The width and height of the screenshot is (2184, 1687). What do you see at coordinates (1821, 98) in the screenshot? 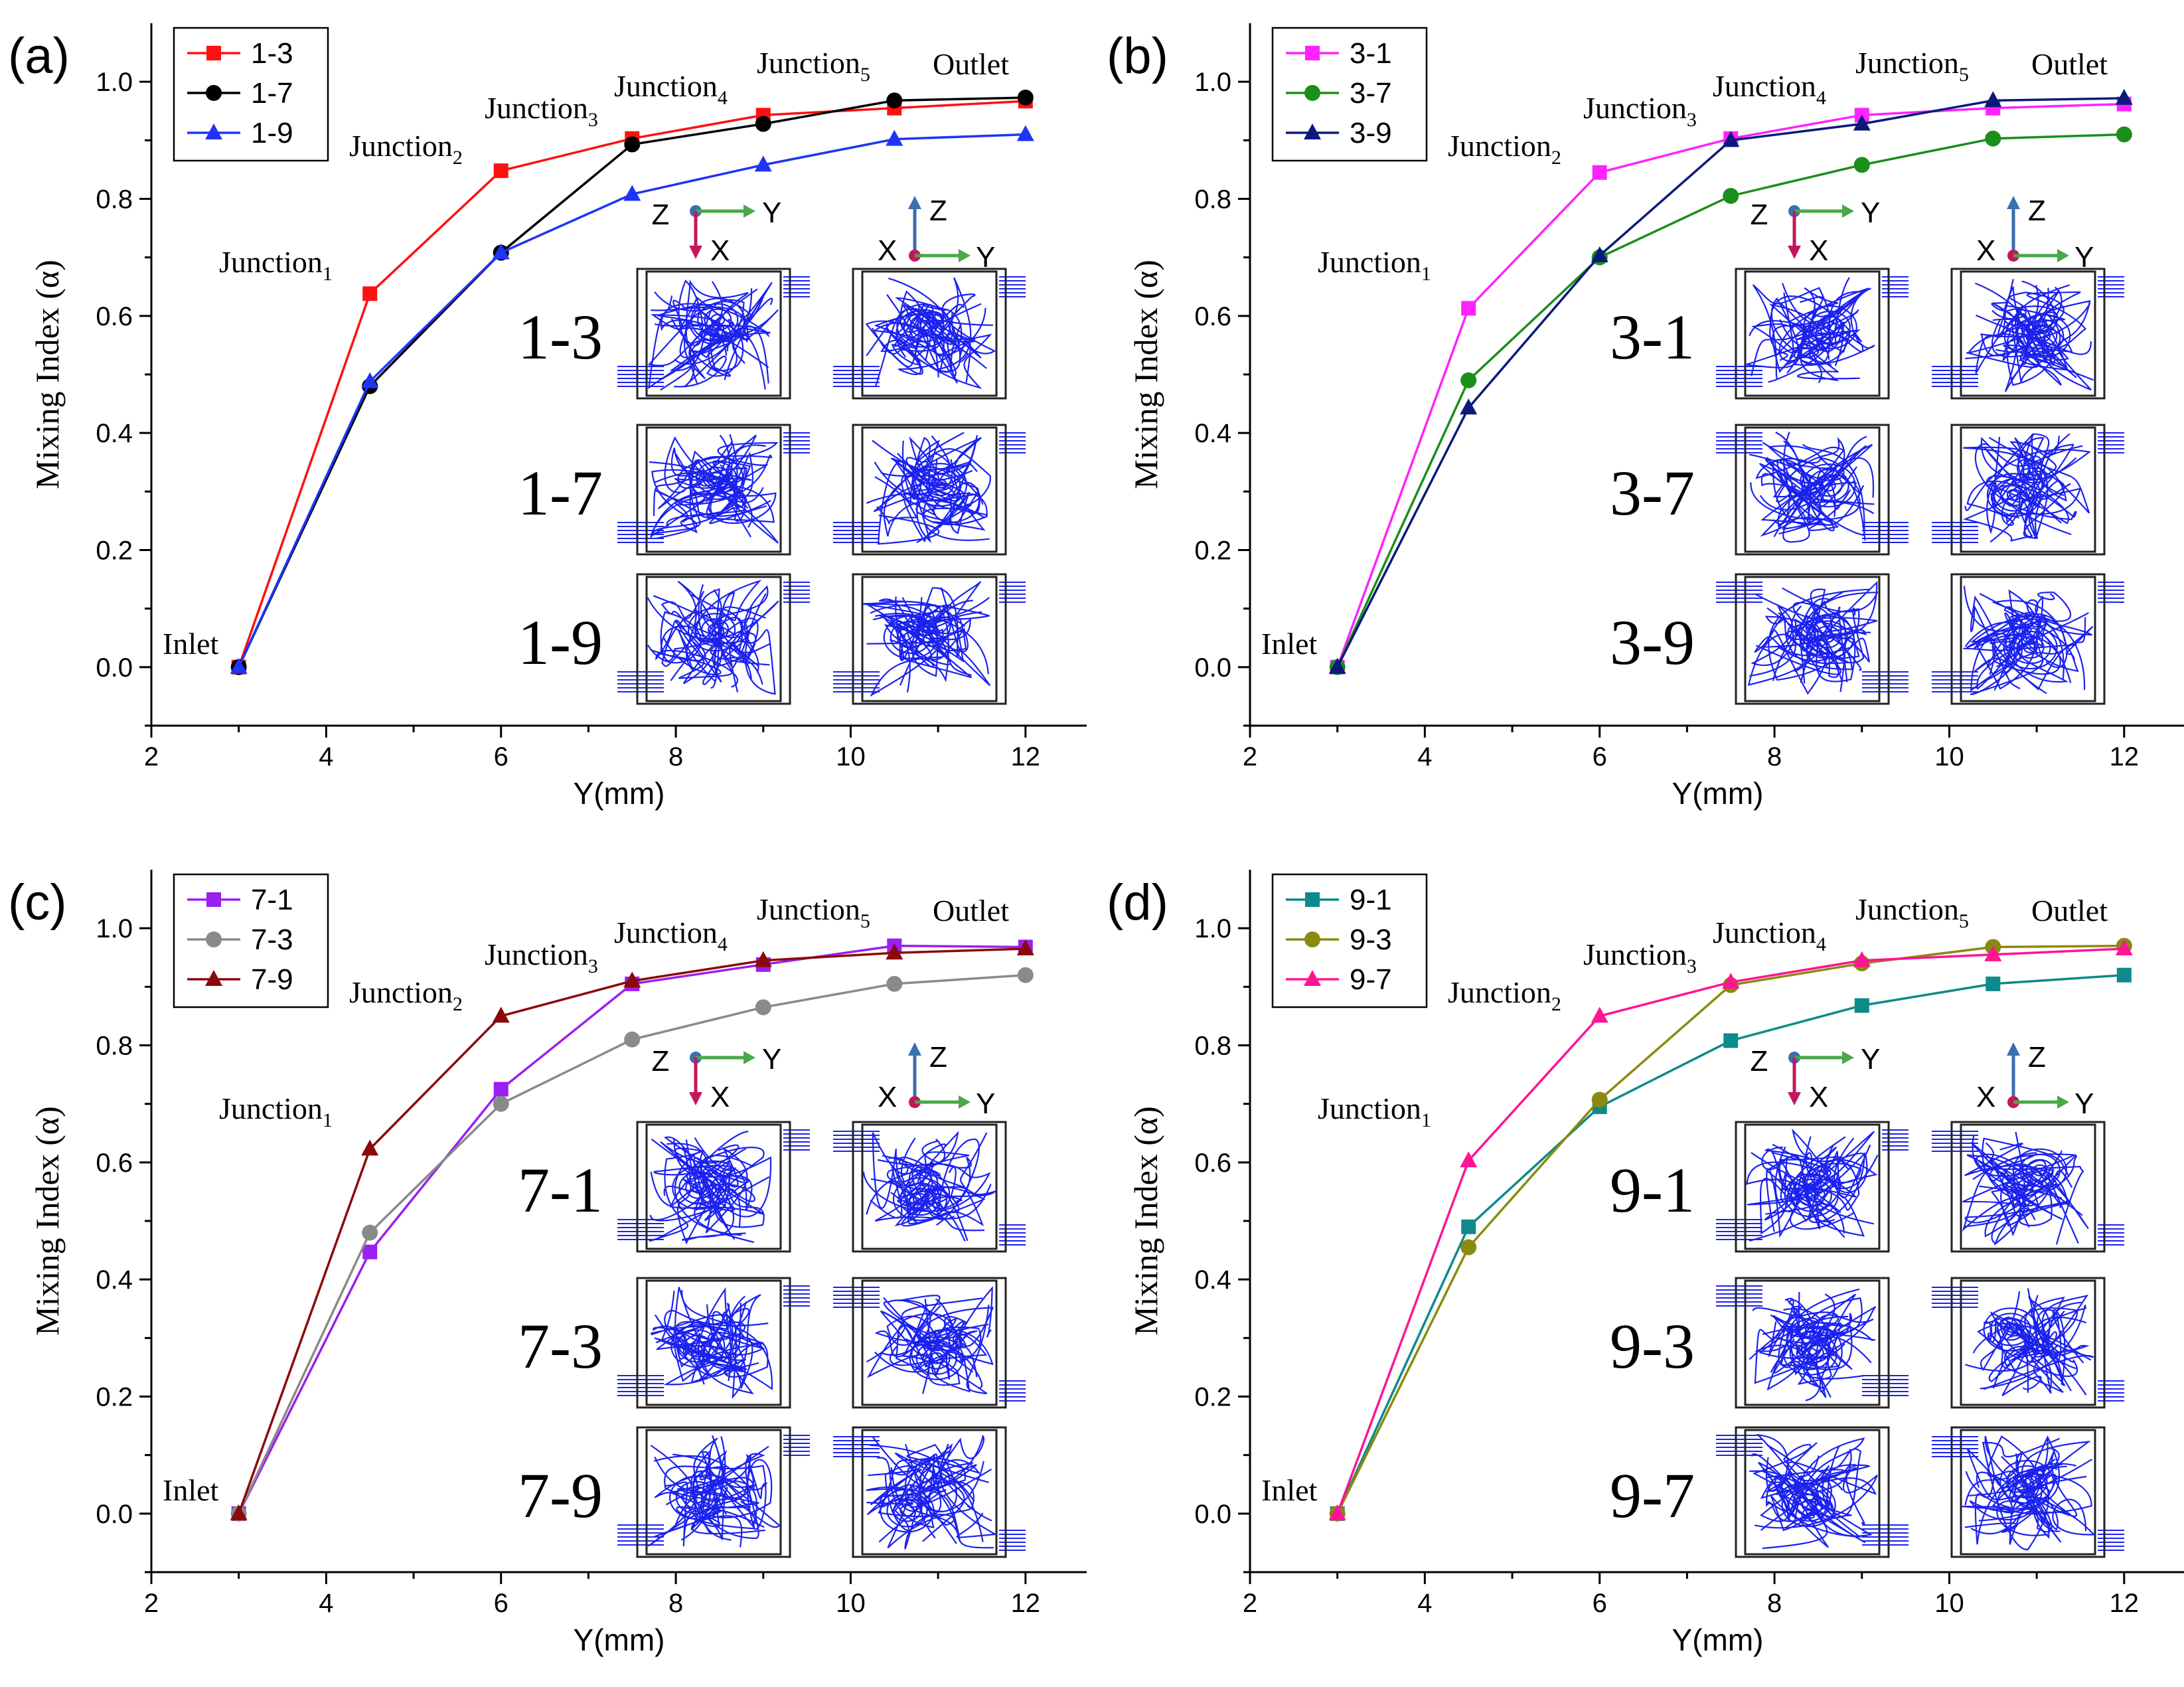
I see `annotation-subscript: 4` at bounding box center [1821, 98].